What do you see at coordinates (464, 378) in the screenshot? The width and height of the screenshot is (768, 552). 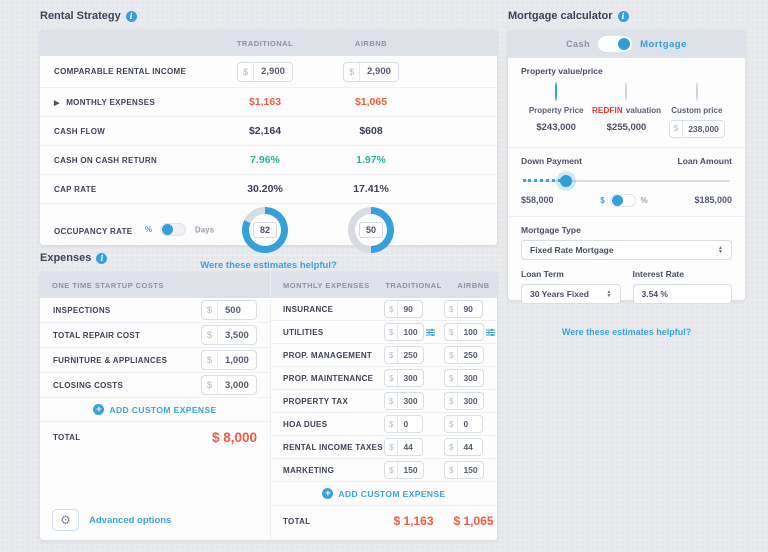 I see `prop-maintenance-input-airbnb: $300` at bounding box center [464, 378].